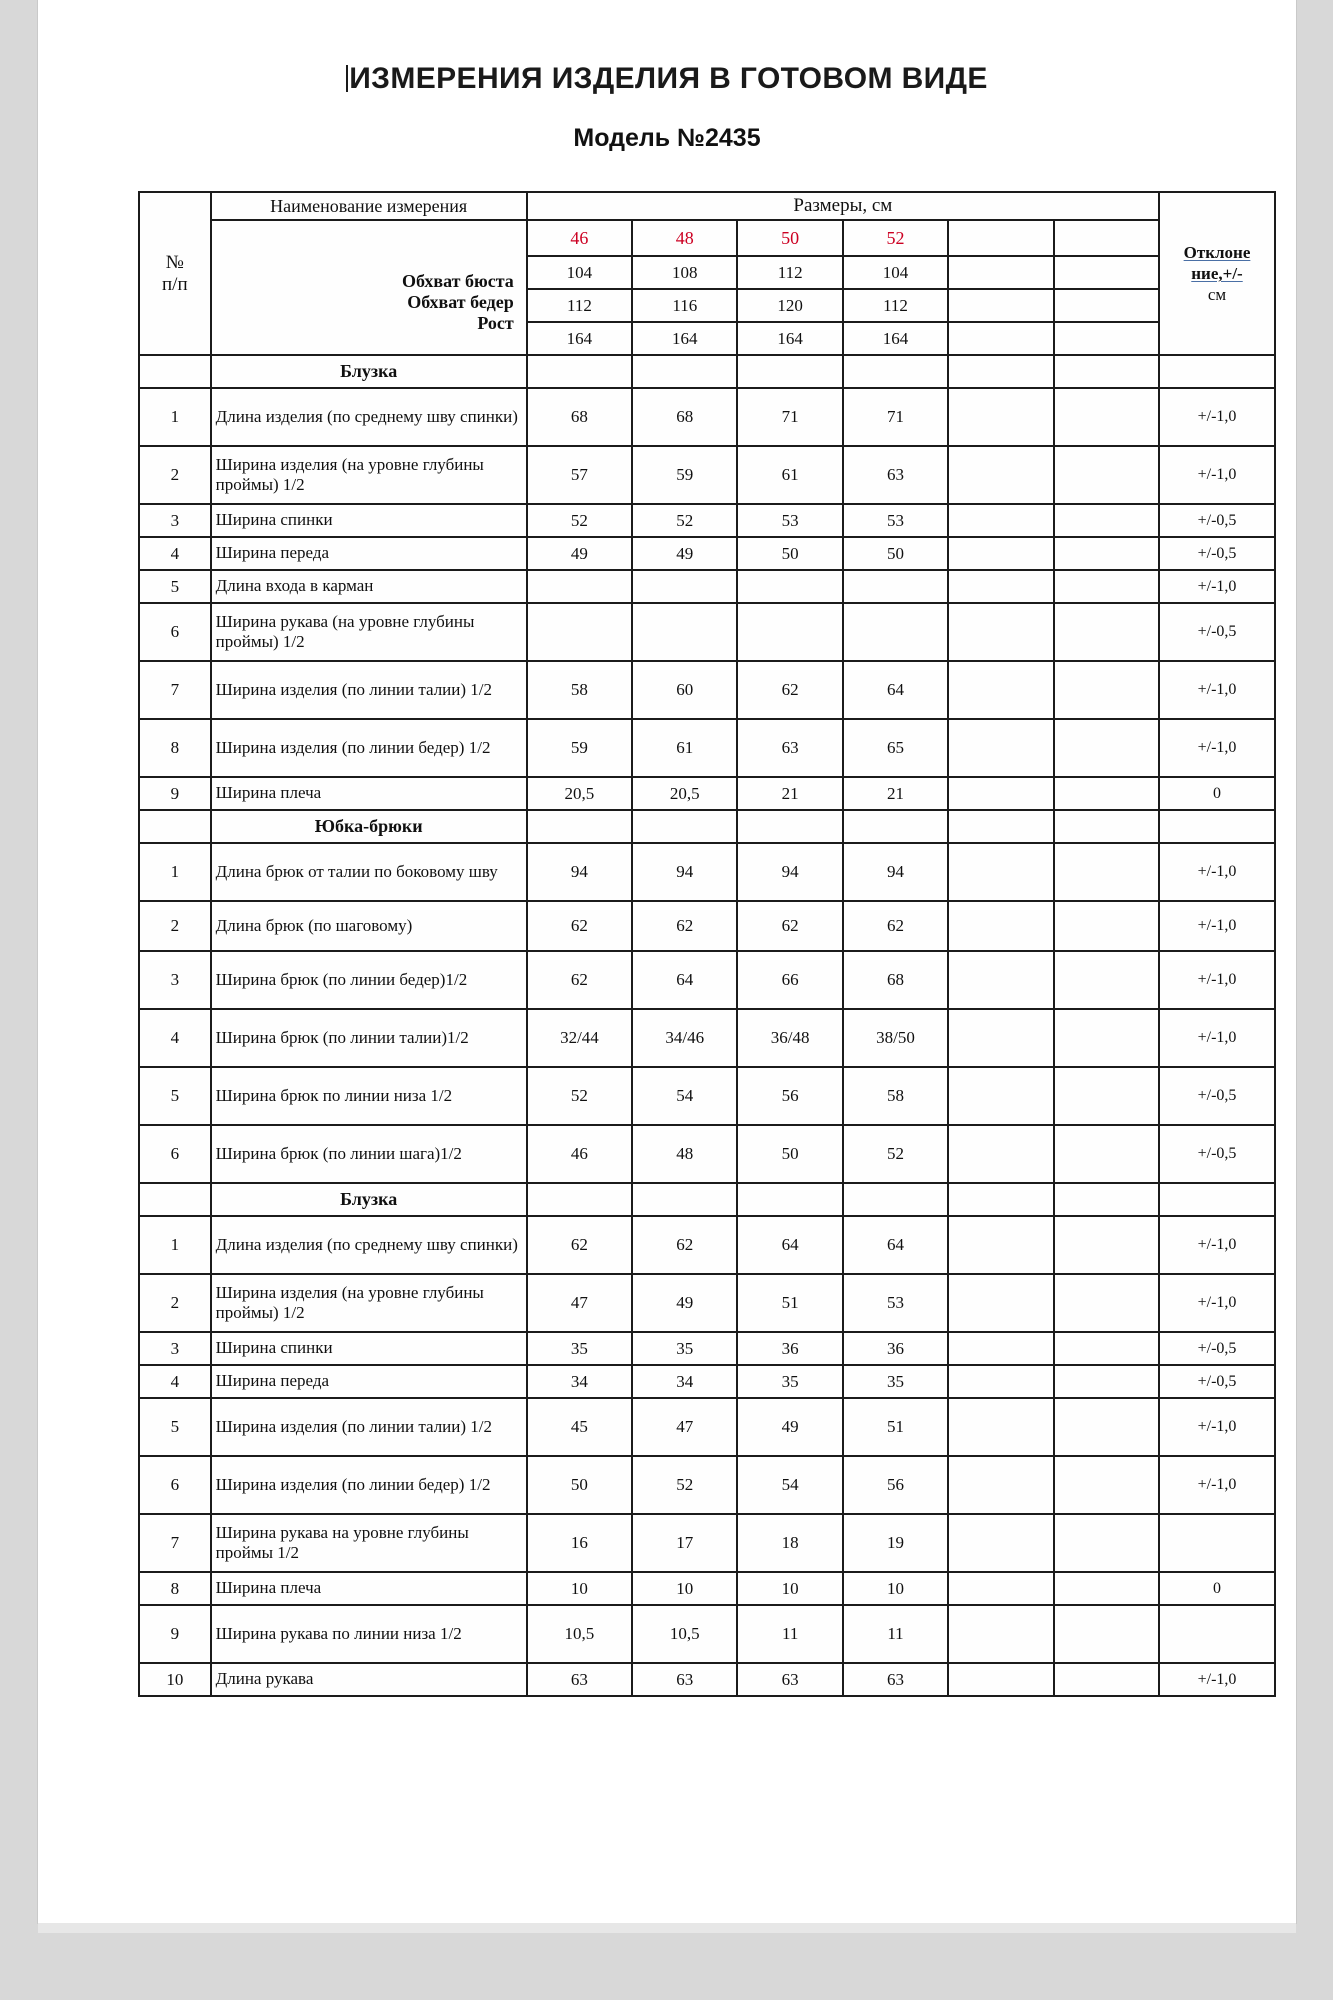 Image resolution: width=1333 pixels, height=2000 pixels. What do you see at coordinates (685, 1679) in the screenshot?
I see `cell-value-1: 63` at bounding box center [685, 1679].